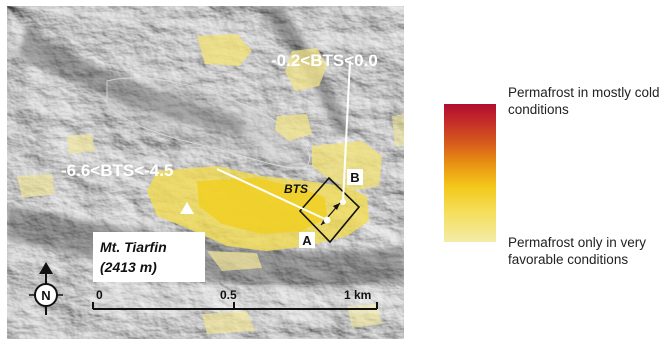 This screenshot has height=344, width=669. I want to click on rock-glacier-outline, so click(208, 123).